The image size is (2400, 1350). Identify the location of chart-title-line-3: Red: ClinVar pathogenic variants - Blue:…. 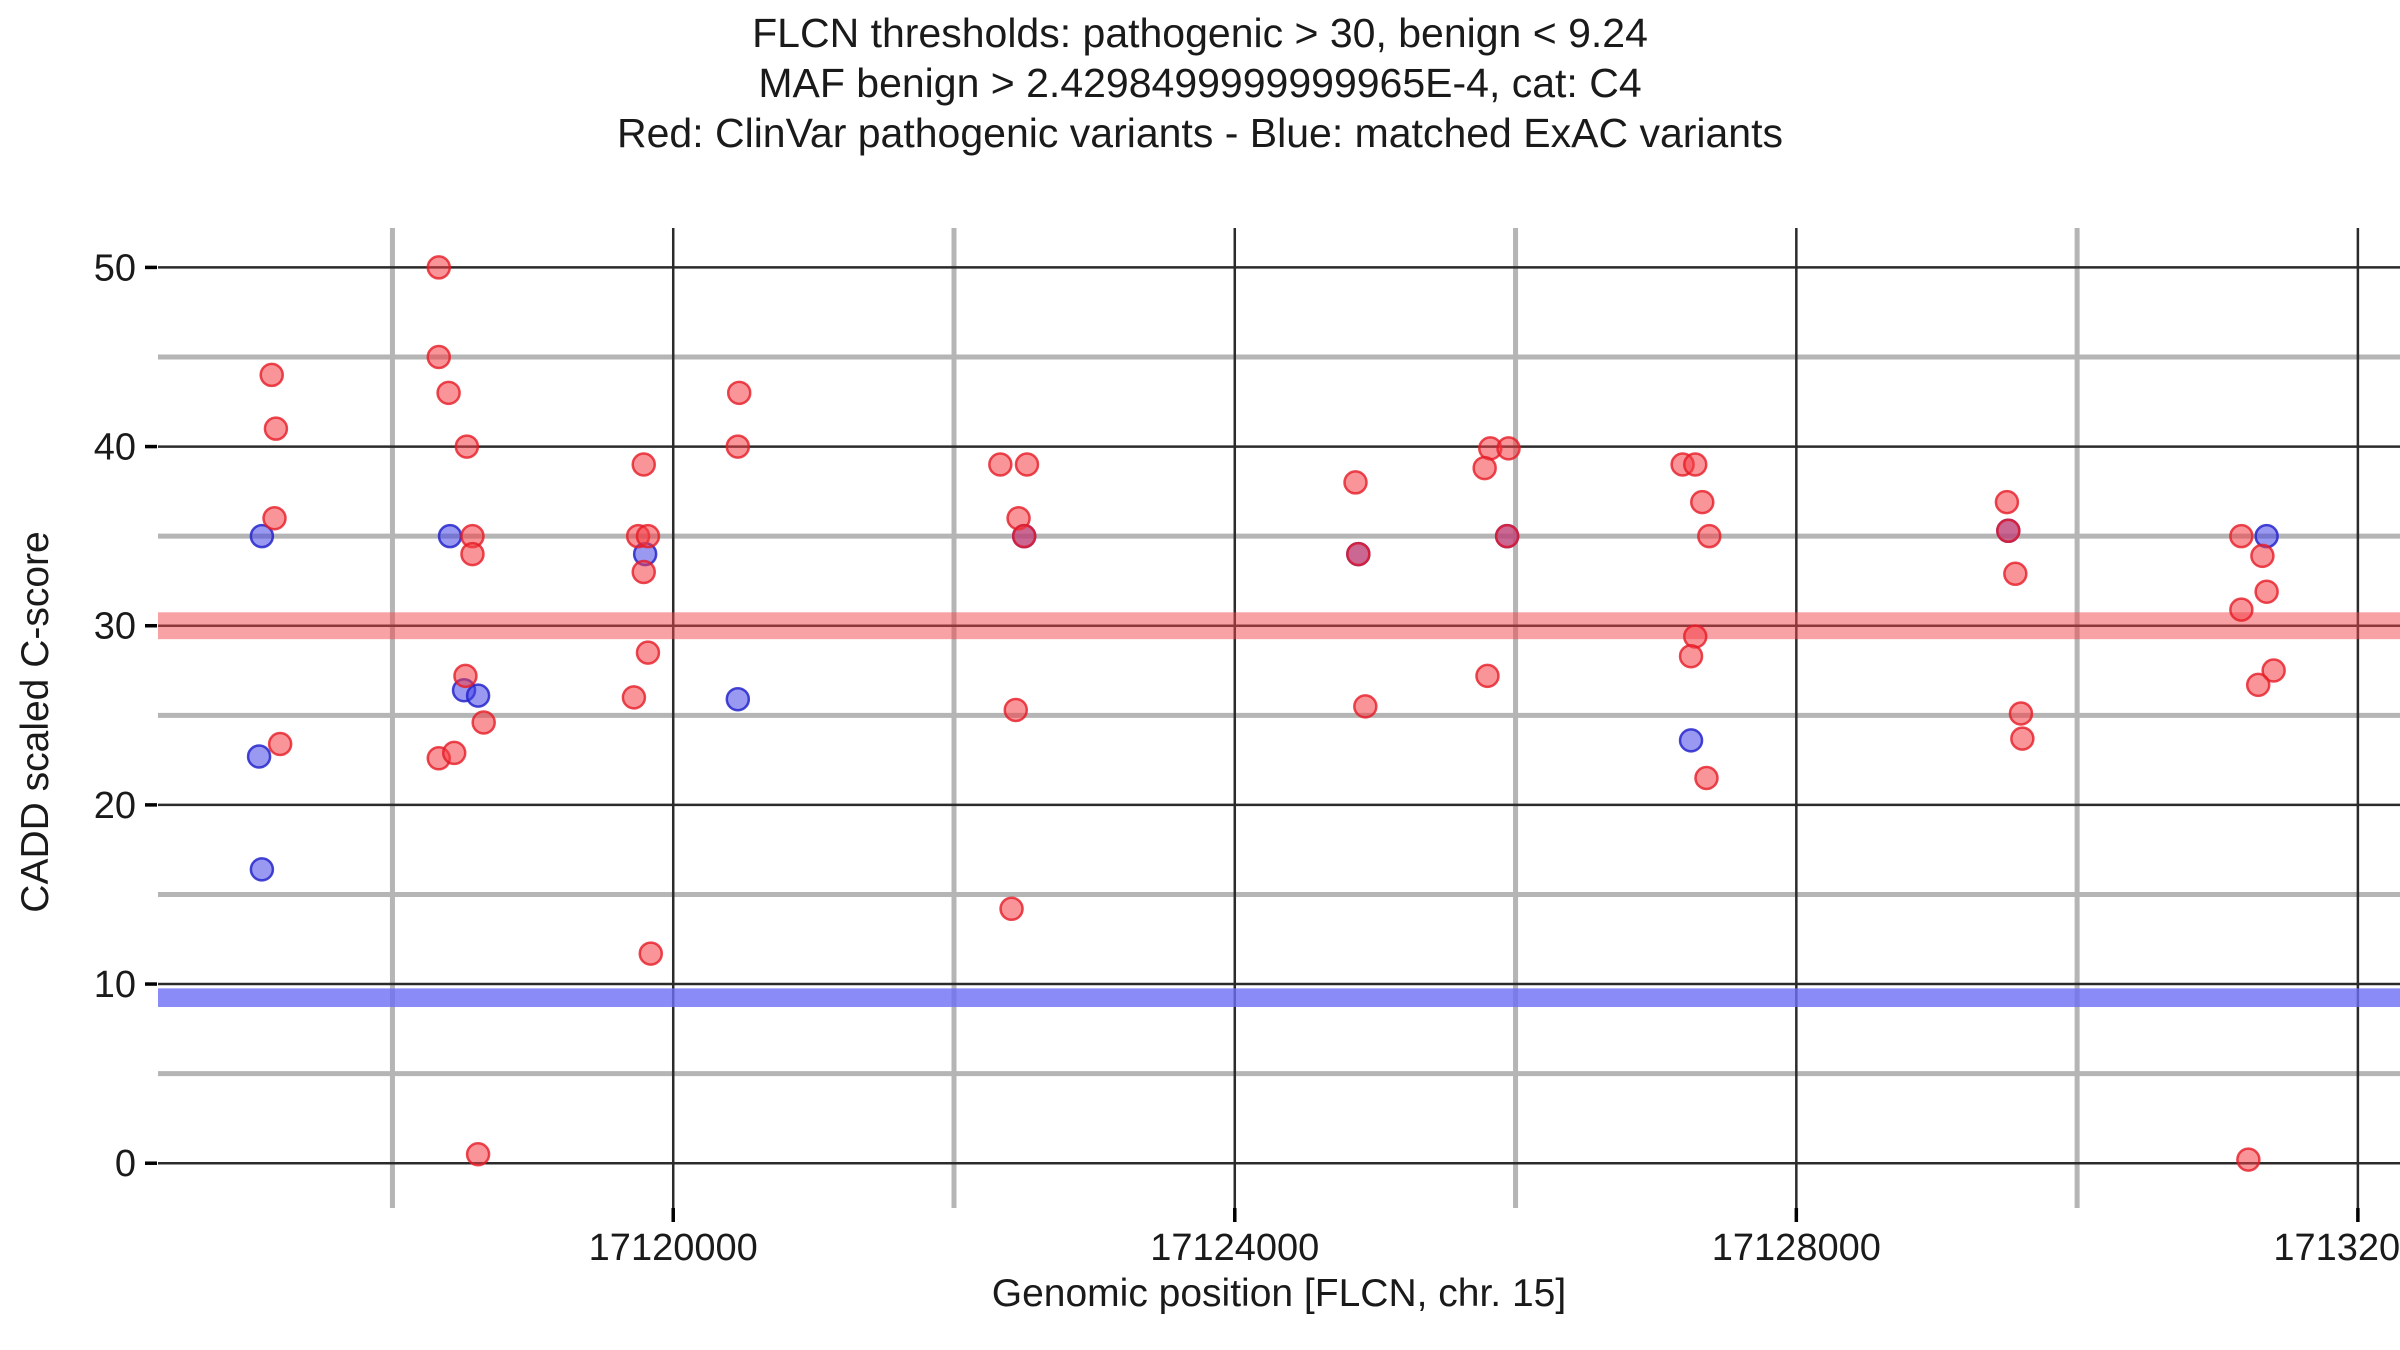
(1200, 133).